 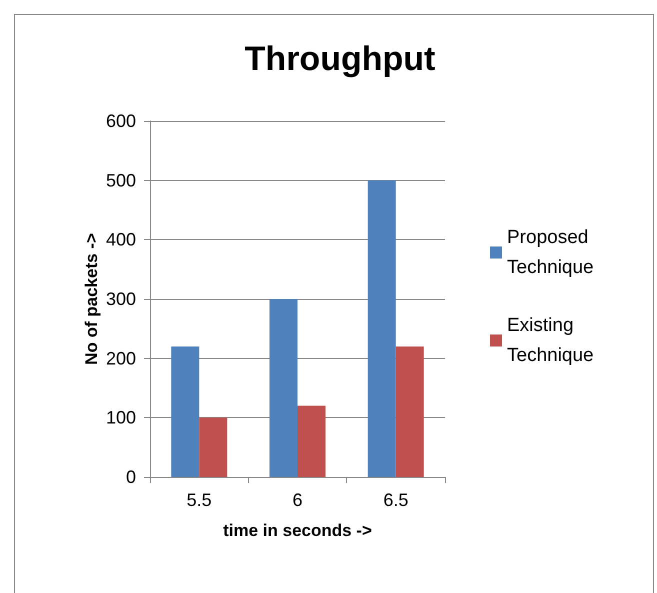 What do you see at coordinates (121, 418) in the screenshot?
I see `y-tick-label: 100` at bounding box center [121, 418].